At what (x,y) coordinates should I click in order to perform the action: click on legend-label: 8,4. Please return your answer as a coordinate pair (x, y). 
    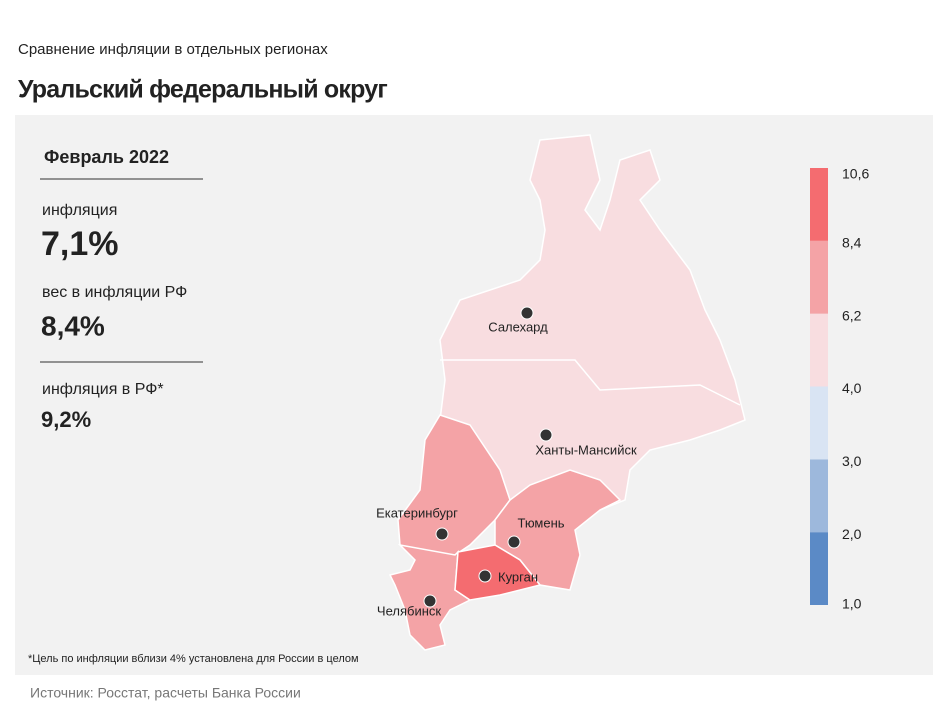
    Looking at the image, I should click on (852, 243).